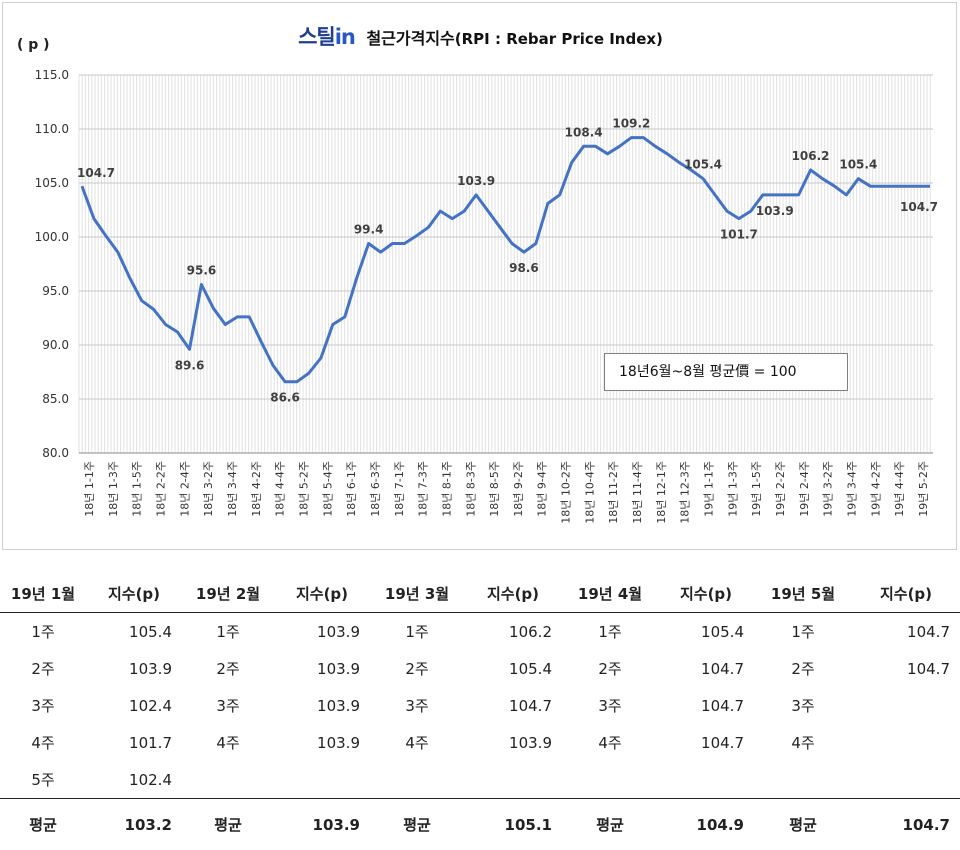  What do you see at coordinates (906, 824) in the screenshot?
I see `average-value: 104.7` at bounding box center [906, 824].